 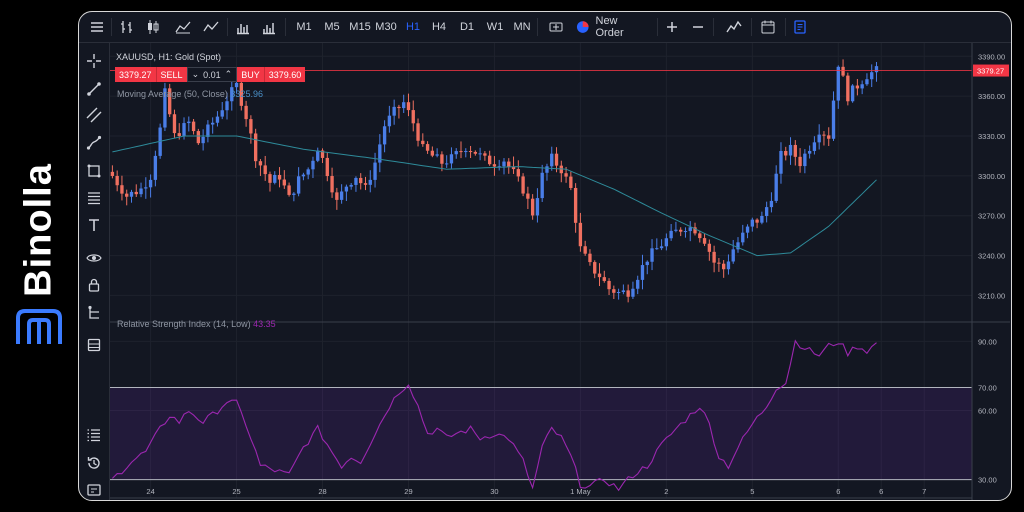 I want to click on time-tick-label: 1 May, so click(x=580, y=491).